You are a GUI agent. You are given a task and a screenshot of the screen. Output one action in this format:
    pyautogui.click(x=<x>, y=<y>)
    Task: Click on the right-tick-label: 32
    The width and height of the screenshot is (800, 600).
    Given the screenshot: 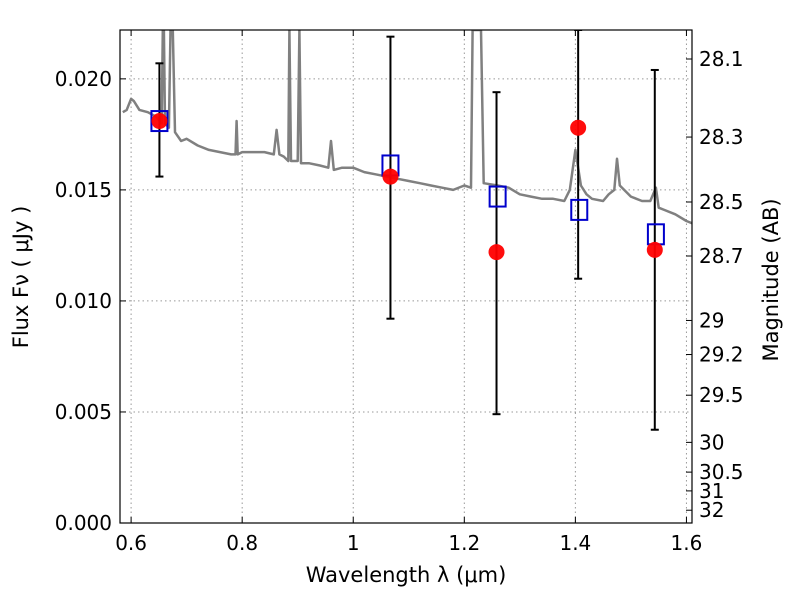 What is the action you would take?
    pyautogui.click(x=711, y=510)
    